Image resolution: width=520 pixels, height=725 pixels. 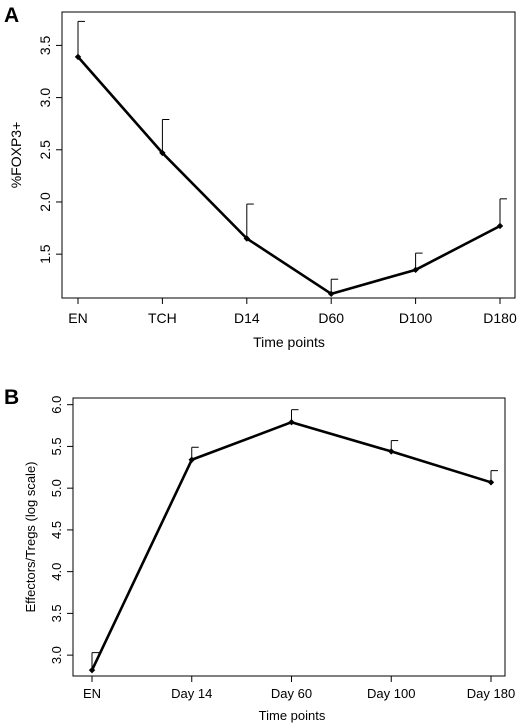 I want to click on x-tick-label: TCH, so click(x=162, y=318).